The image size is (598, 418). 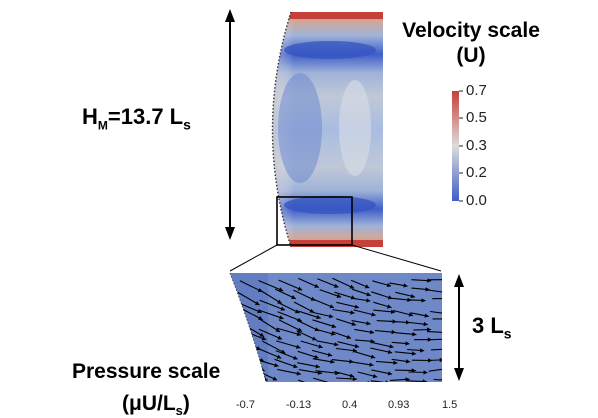 What do you see at coordinates (471, 43) in the screenshot?
I see `velocity-scale-title: Velocity scale (U)` at bounding box center [471, 43].